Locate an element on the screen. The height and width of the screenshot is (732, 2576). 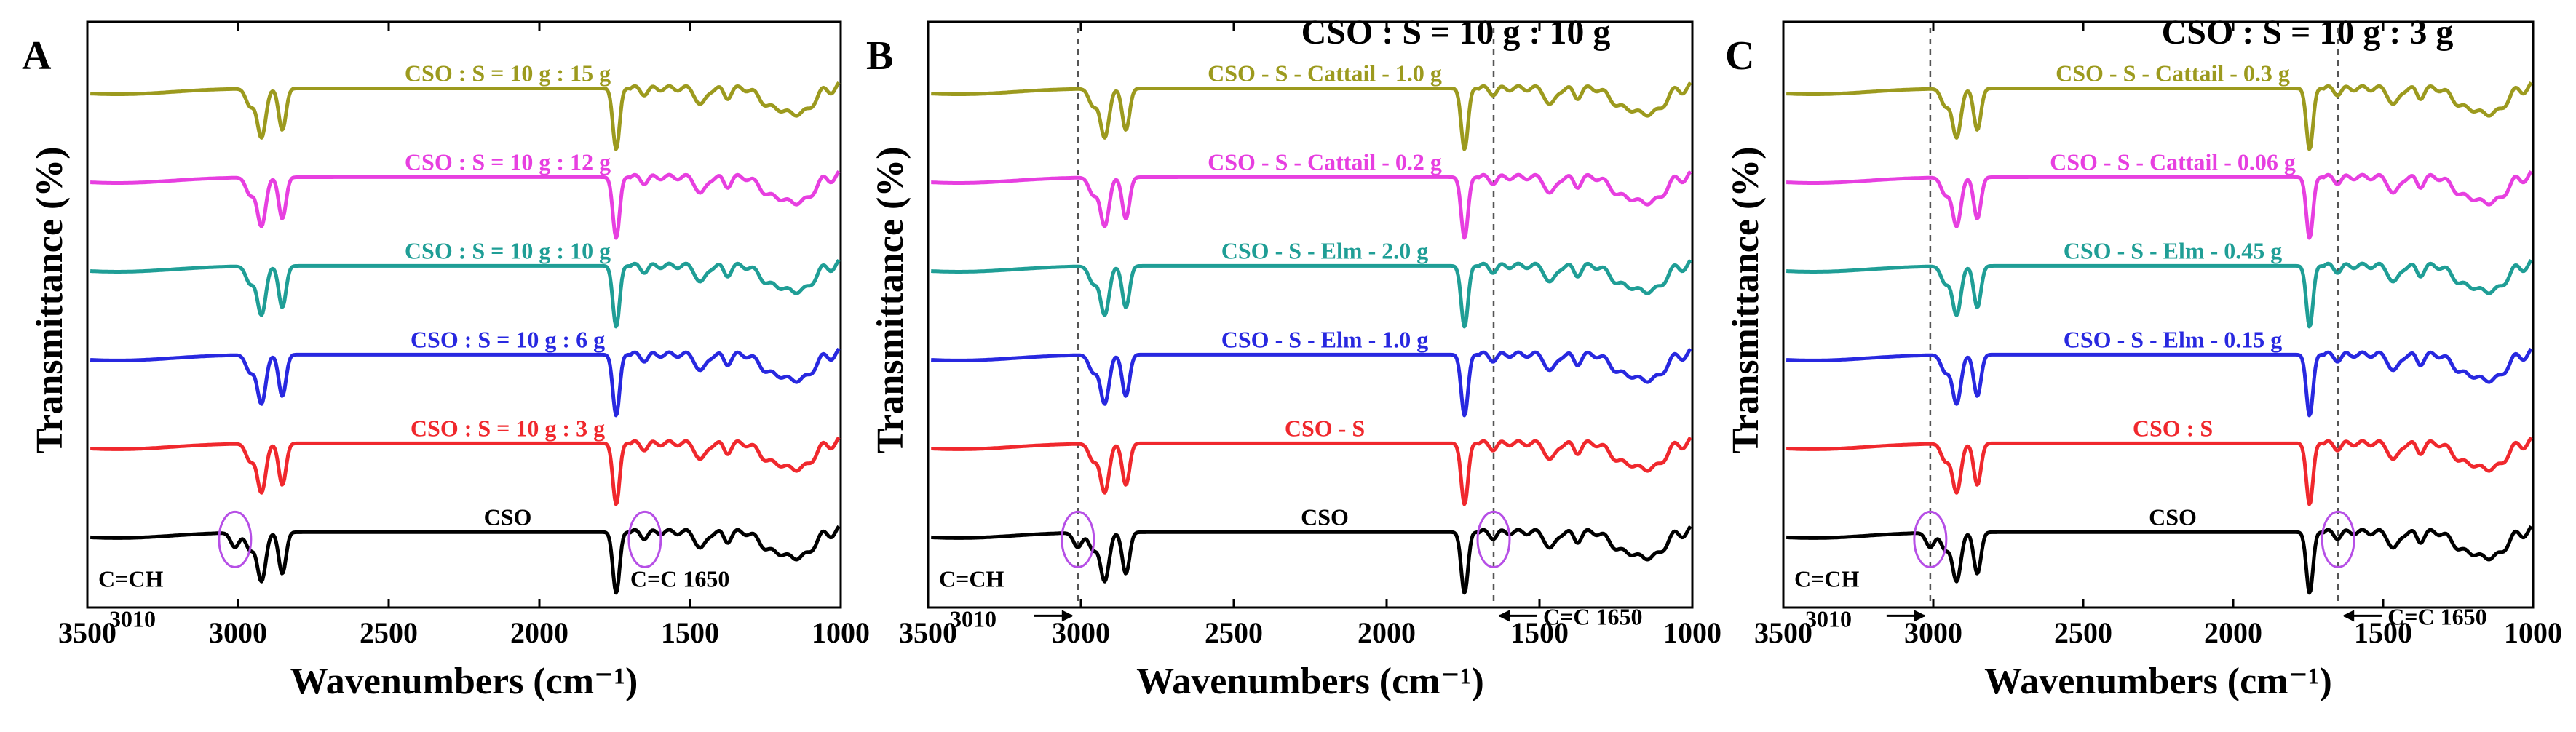
series-label: CSO - S - Elm - 0.15 g is located at coordinates (2173, 339).